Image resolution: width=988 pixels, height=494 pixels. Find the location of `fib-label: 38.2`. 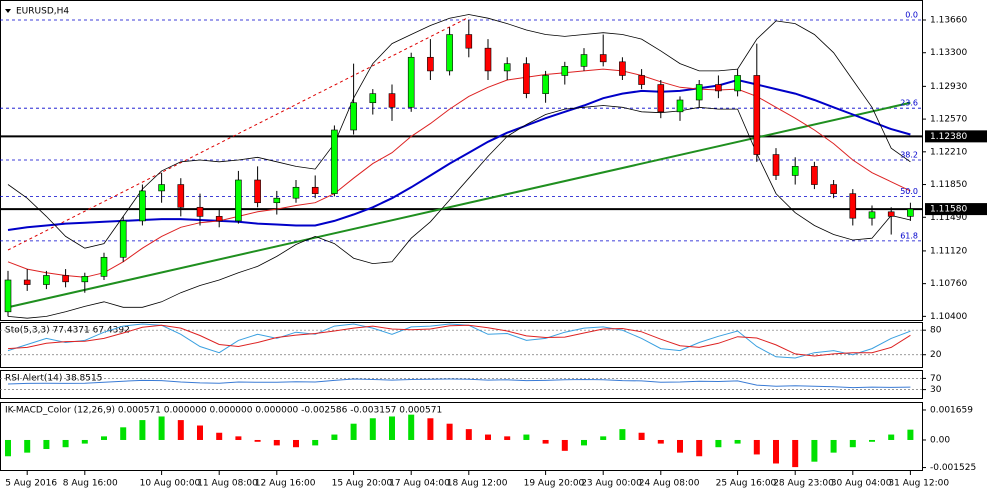

fib-label: 38.2 is located at coordinates (909, 155).